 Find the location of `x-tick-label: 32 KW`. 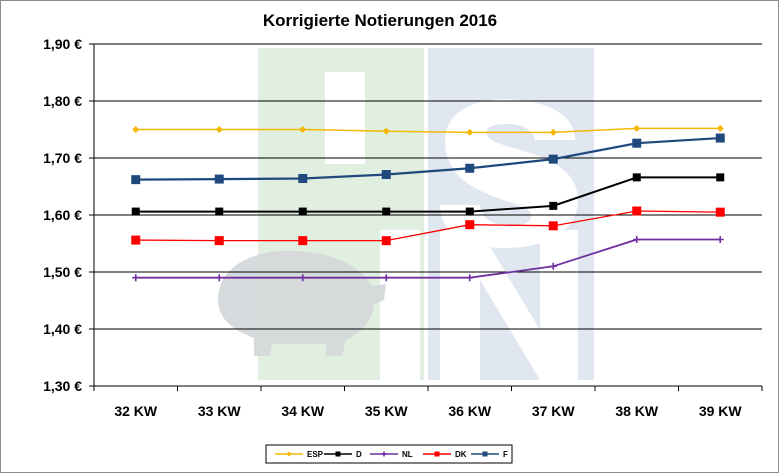

x-tick-label: 32 KW is located at coordinates (136, 411).